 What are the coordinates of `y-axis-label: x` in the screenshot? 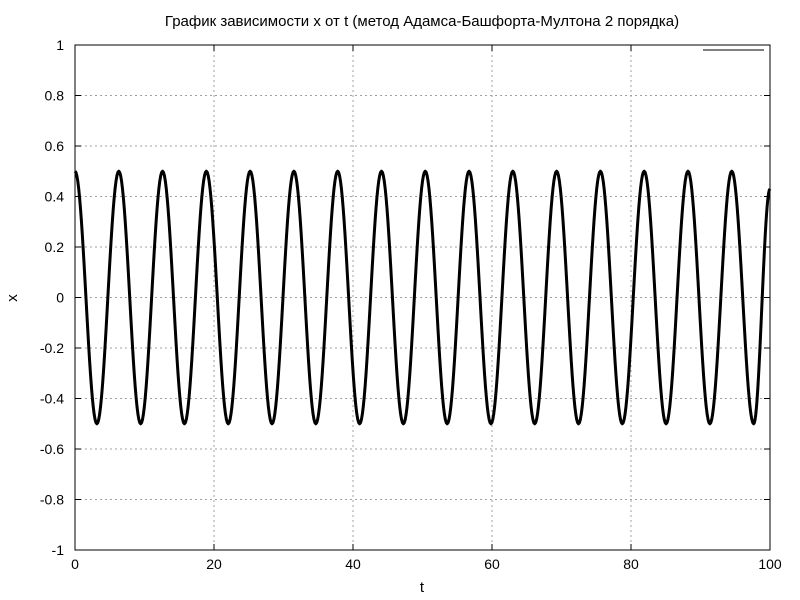 It's located at (12, 298).